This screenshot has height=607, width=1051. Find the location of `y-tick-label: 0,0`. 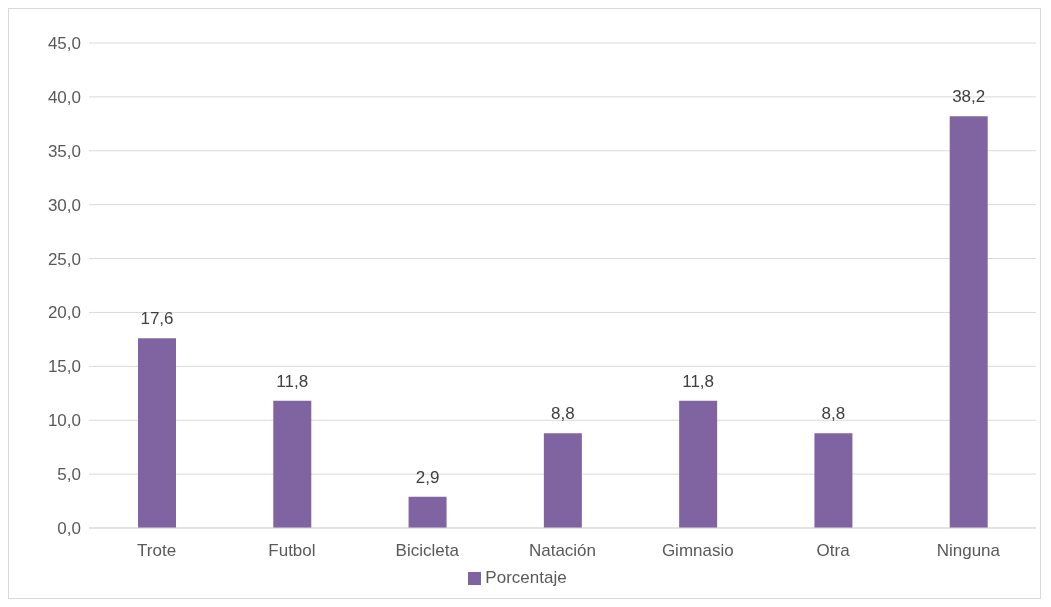

y-tick-label: 0,0 is located at coordinates (69, 529).